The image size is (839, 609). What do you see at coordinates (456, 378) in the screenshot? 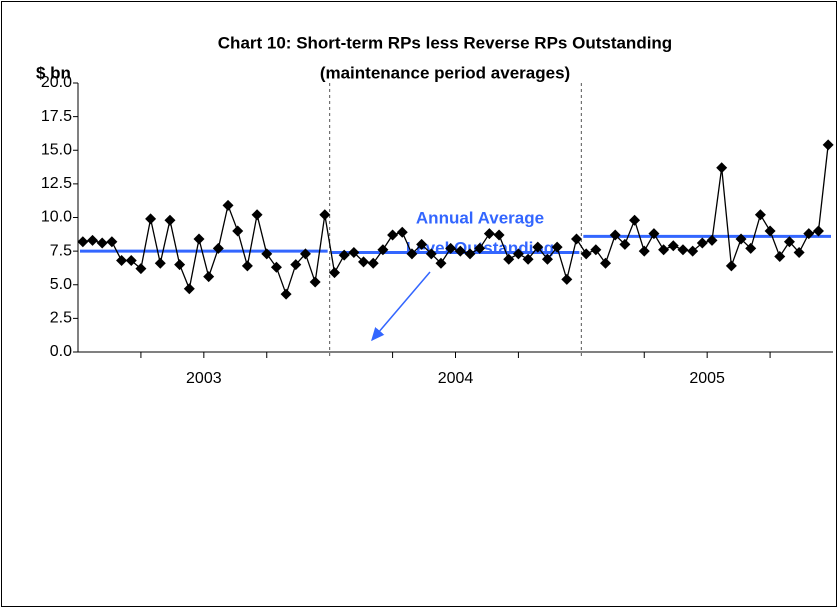
I see `x-tick-label: 2004` at bounding box center [456, 378].